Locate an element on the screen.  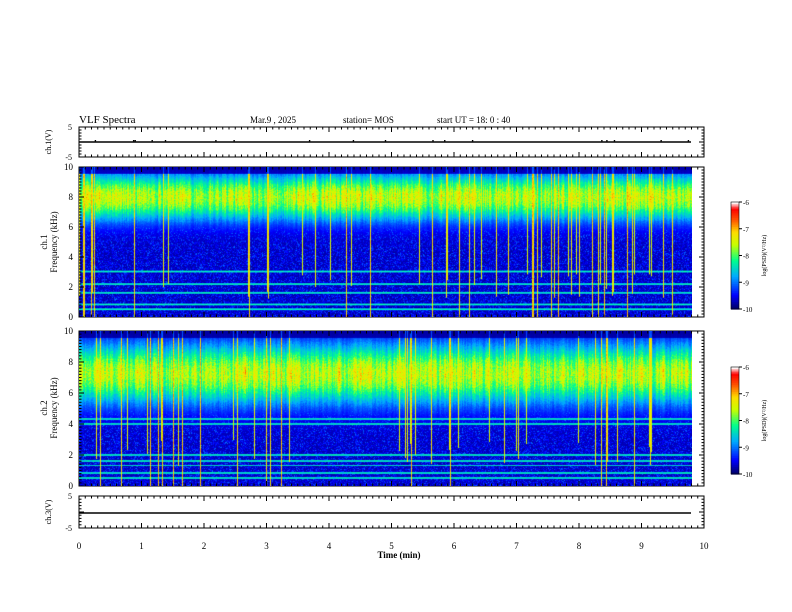
ch2-colorbar: -6 -7 -8 -9 -10 log(PSD)(V²/Hz) is located at coordinates (749, 421).